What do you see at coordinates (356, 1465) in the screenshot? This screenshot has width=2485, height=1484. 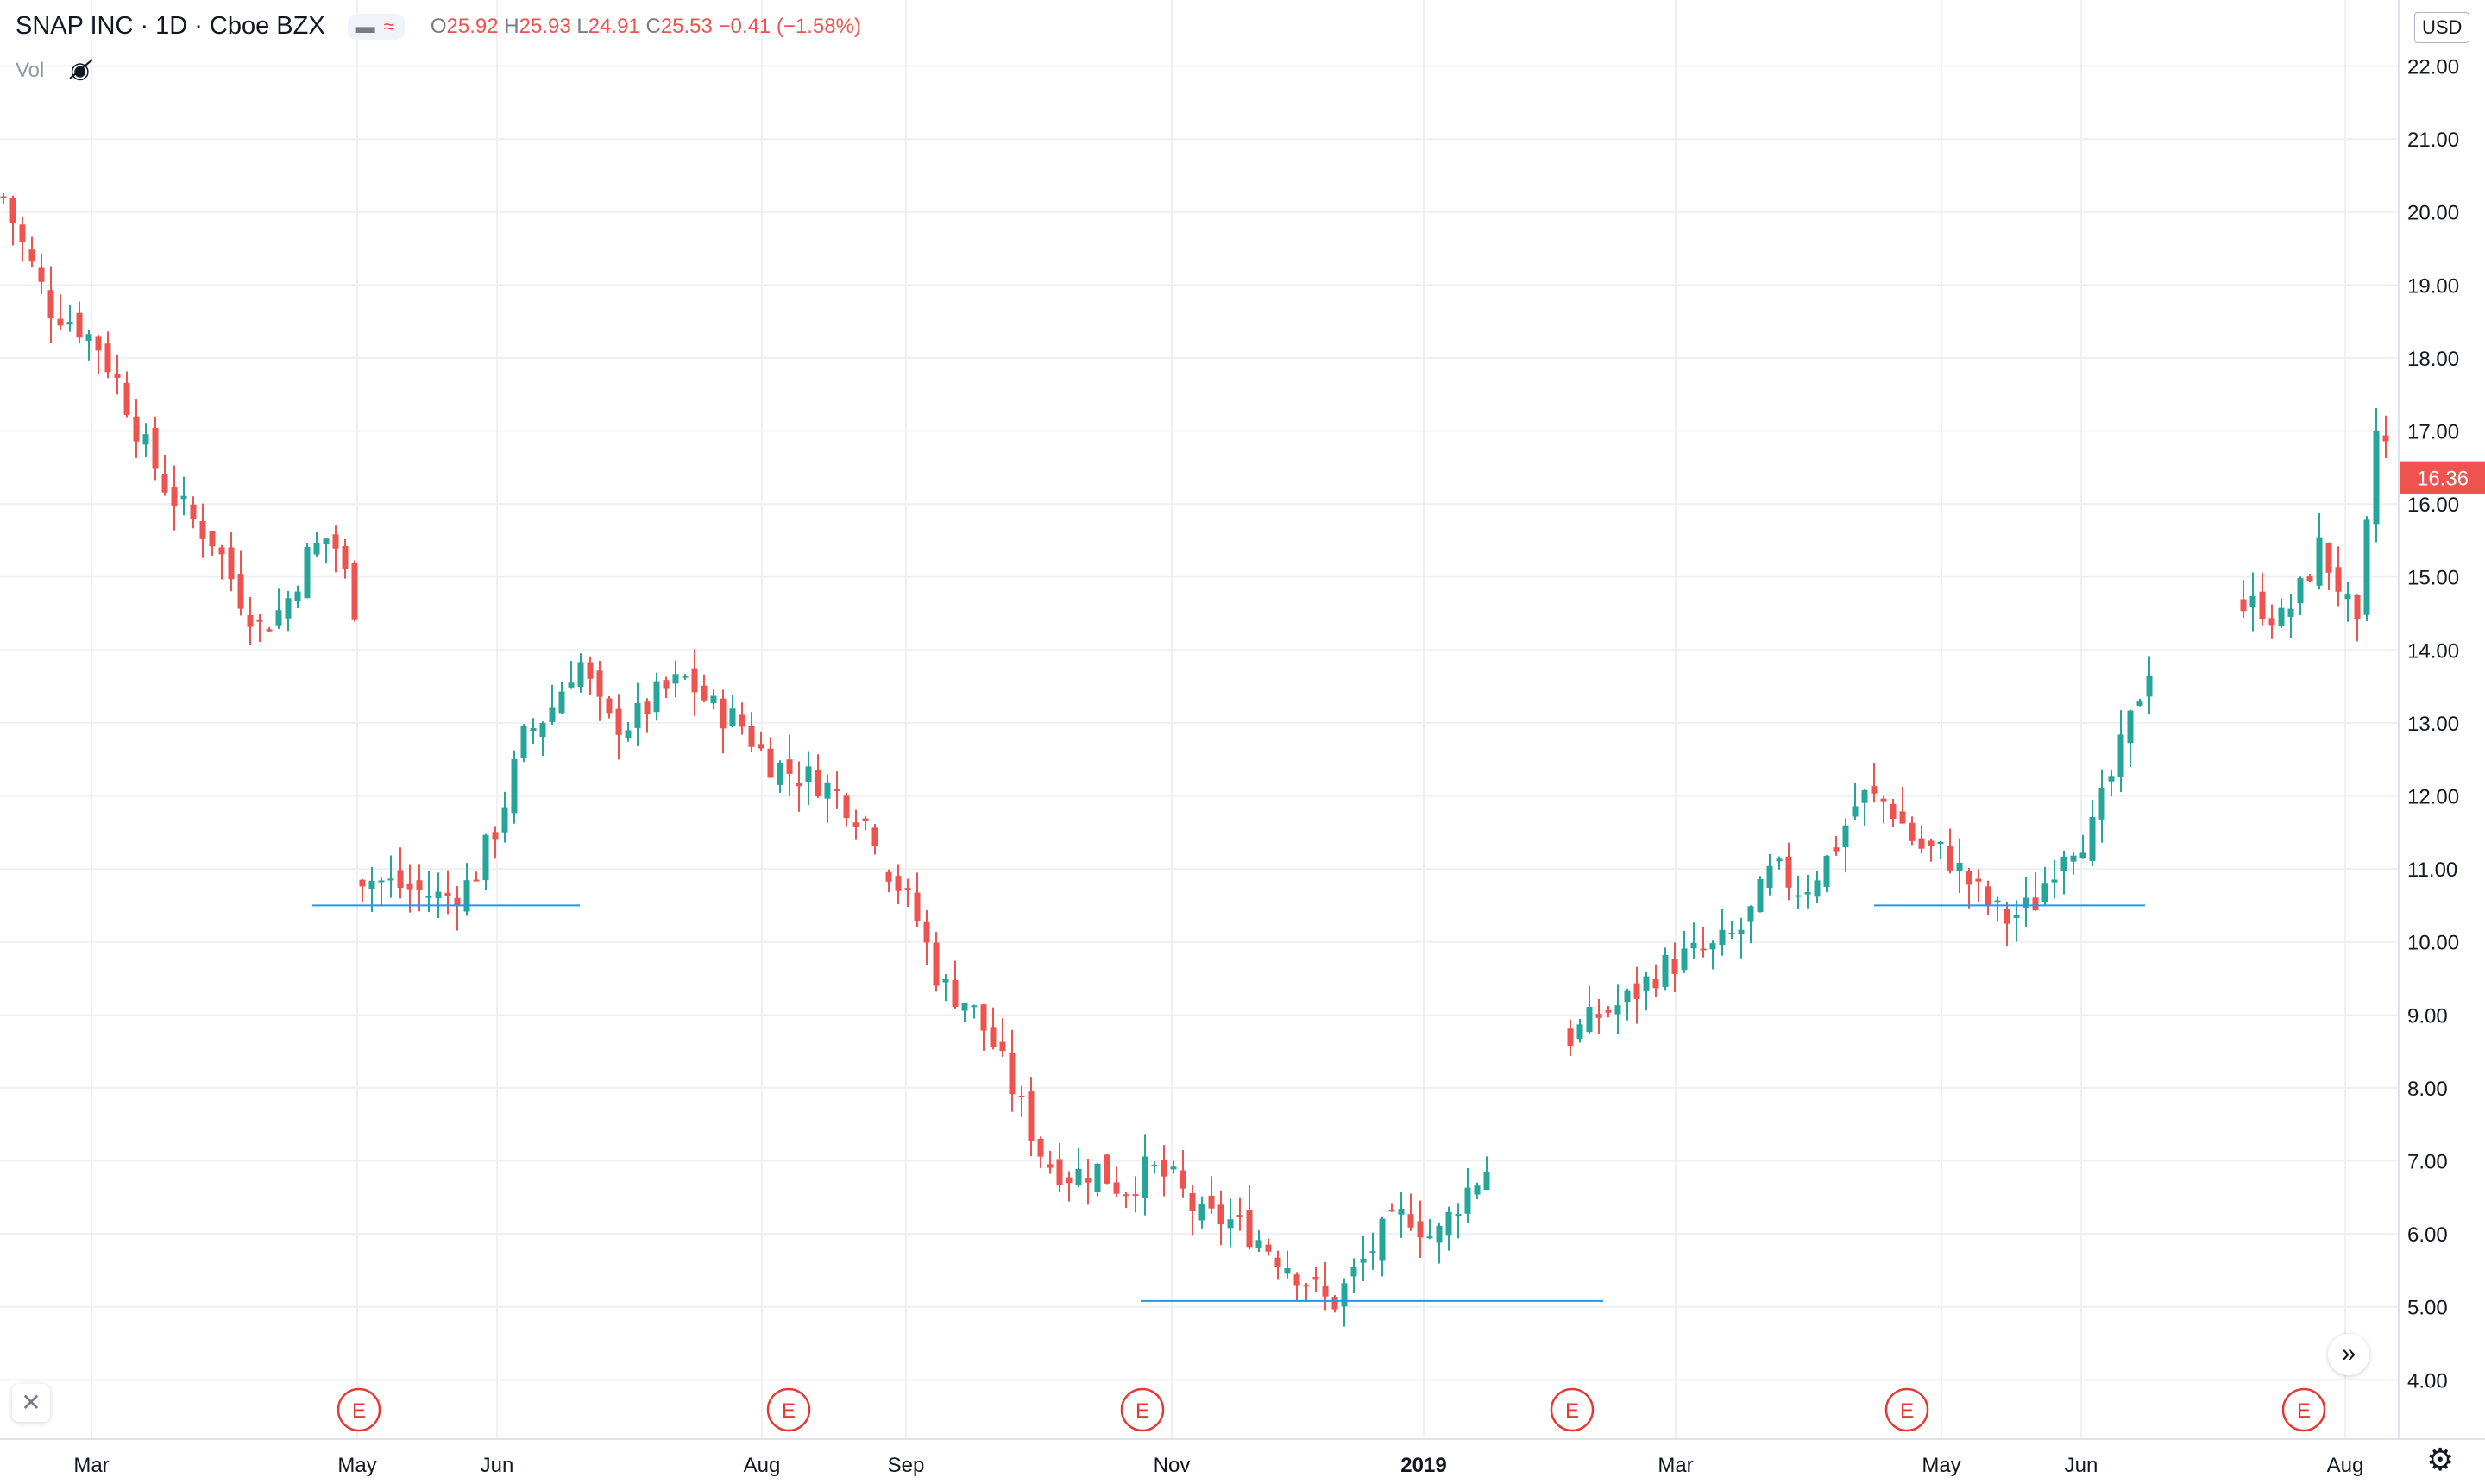 I see `time-tick-label: May` at bounding box center [356, 1465].